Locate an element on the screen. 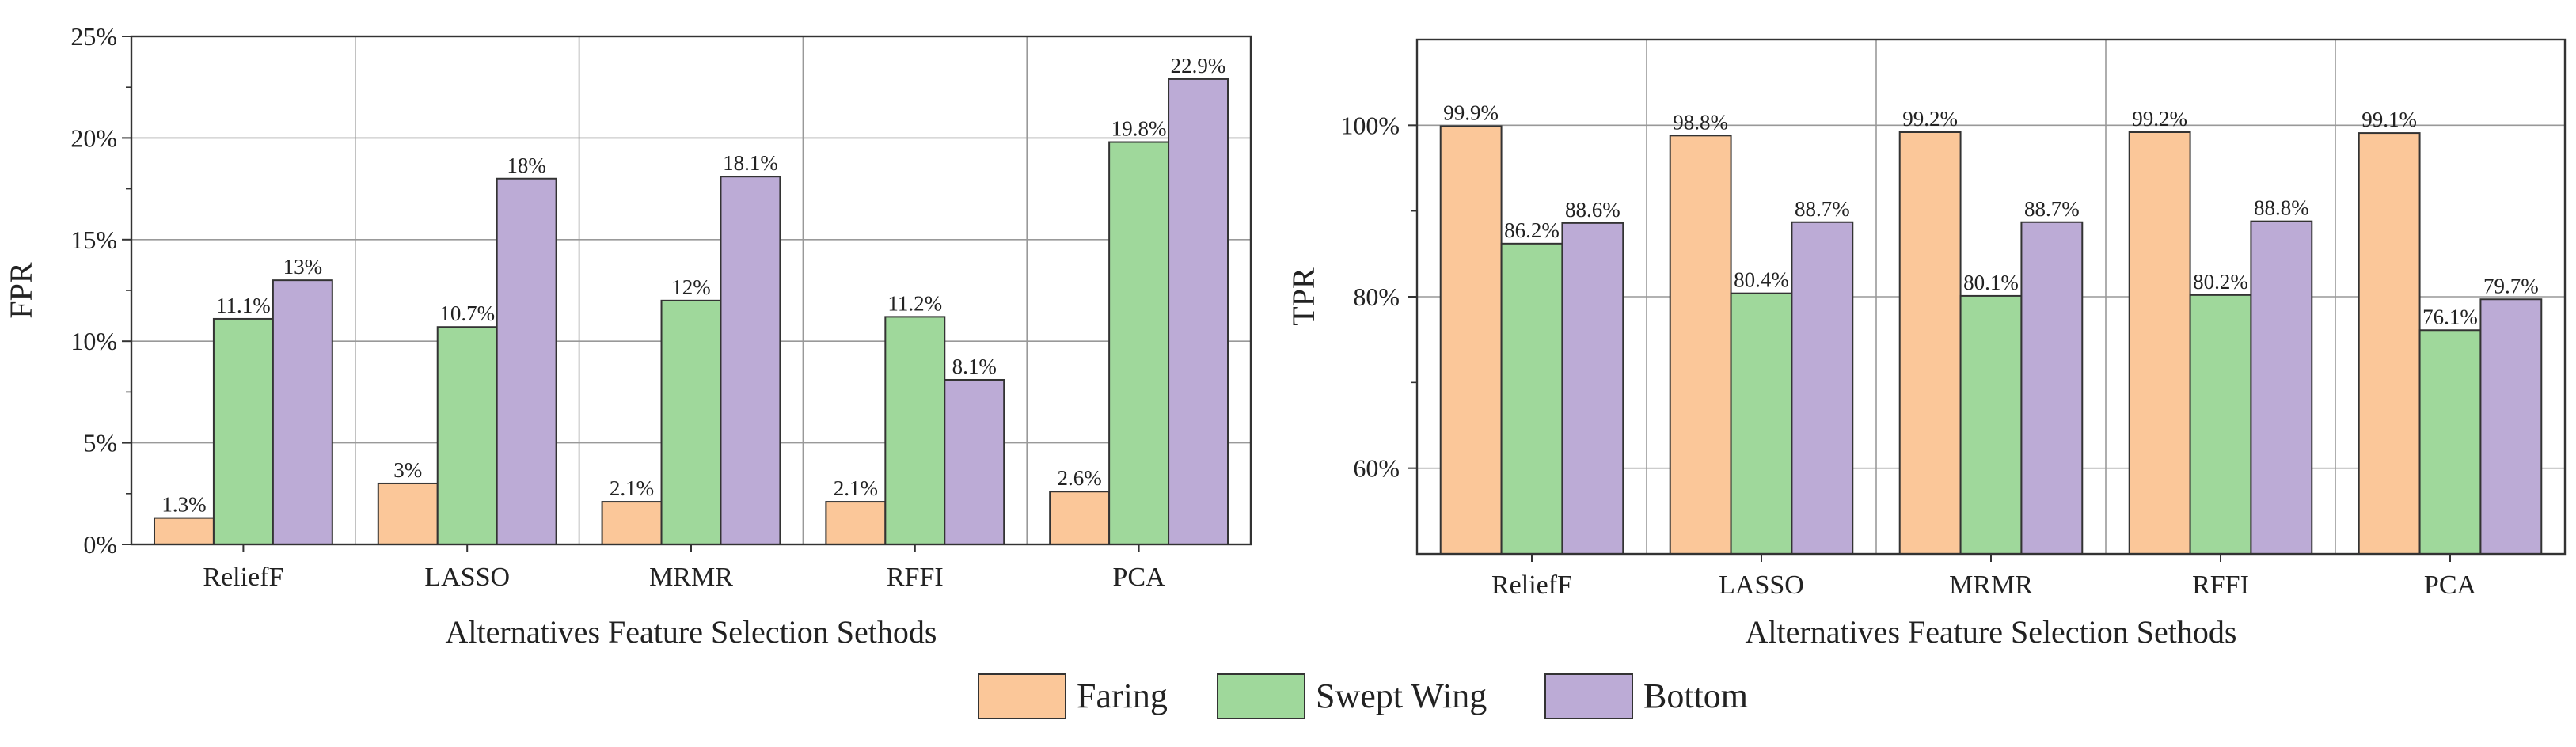 The image size is (2576, 747). legend-label: Faring is located at coordinates (1123, 696).